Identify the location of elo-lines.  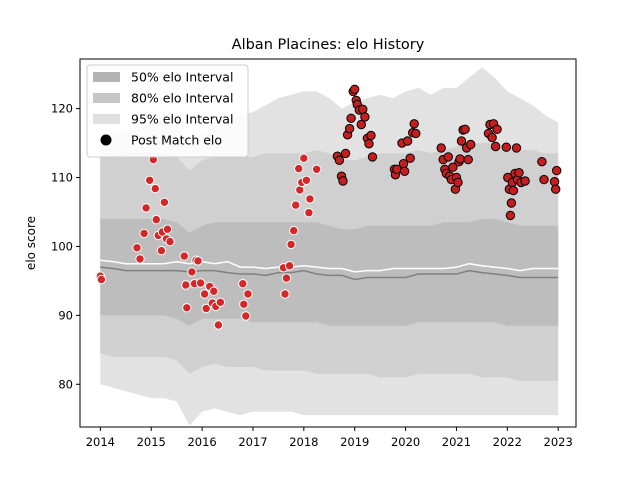
(329, 270).